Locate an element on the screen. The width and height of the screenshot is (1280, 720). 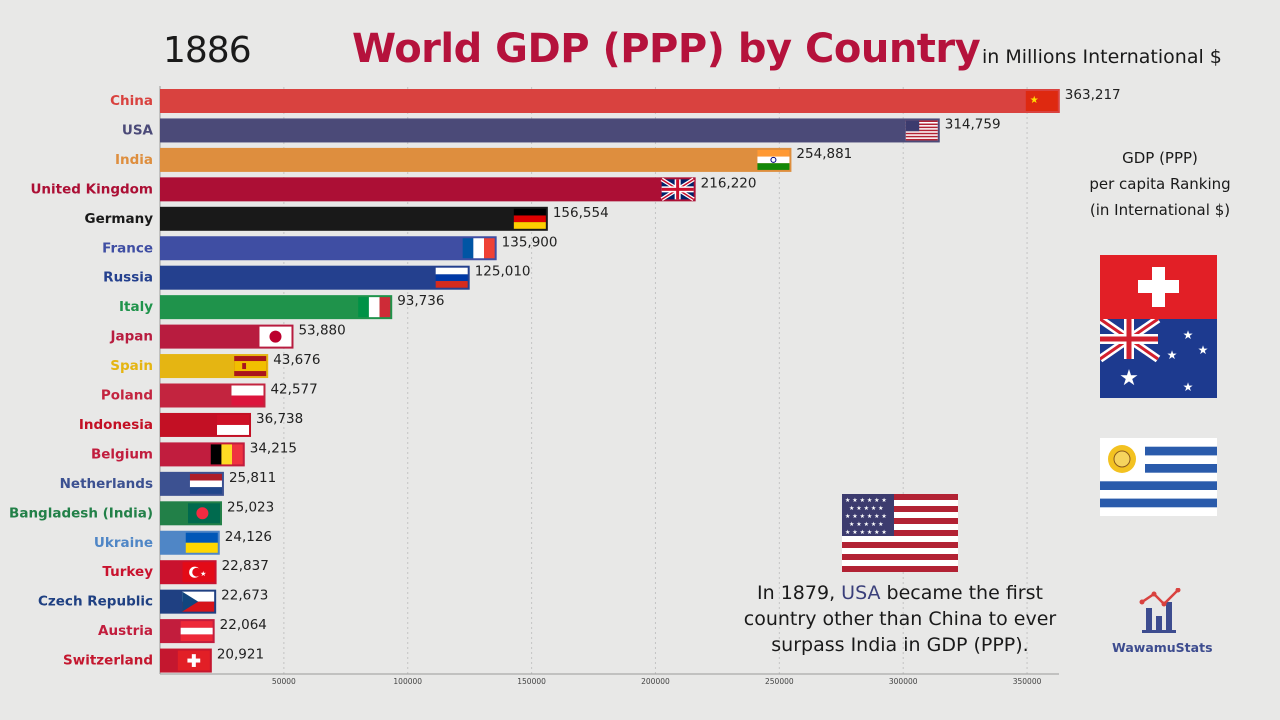
units-label: in Millions International $ is located at coordinates (1102, 57).